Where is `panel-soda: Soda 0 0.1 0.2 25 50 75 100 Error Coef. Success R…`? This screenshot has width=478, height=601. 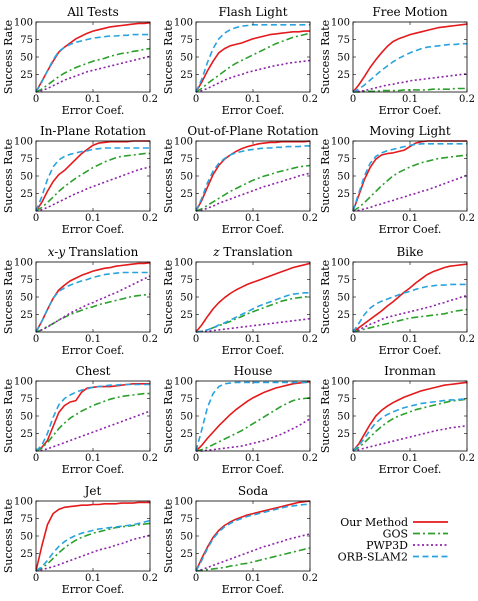 panel-soda: Soda 0 0.1 0.2 25 50 75 100 Error Coef. Success R… is located at coordinates (240, 540).